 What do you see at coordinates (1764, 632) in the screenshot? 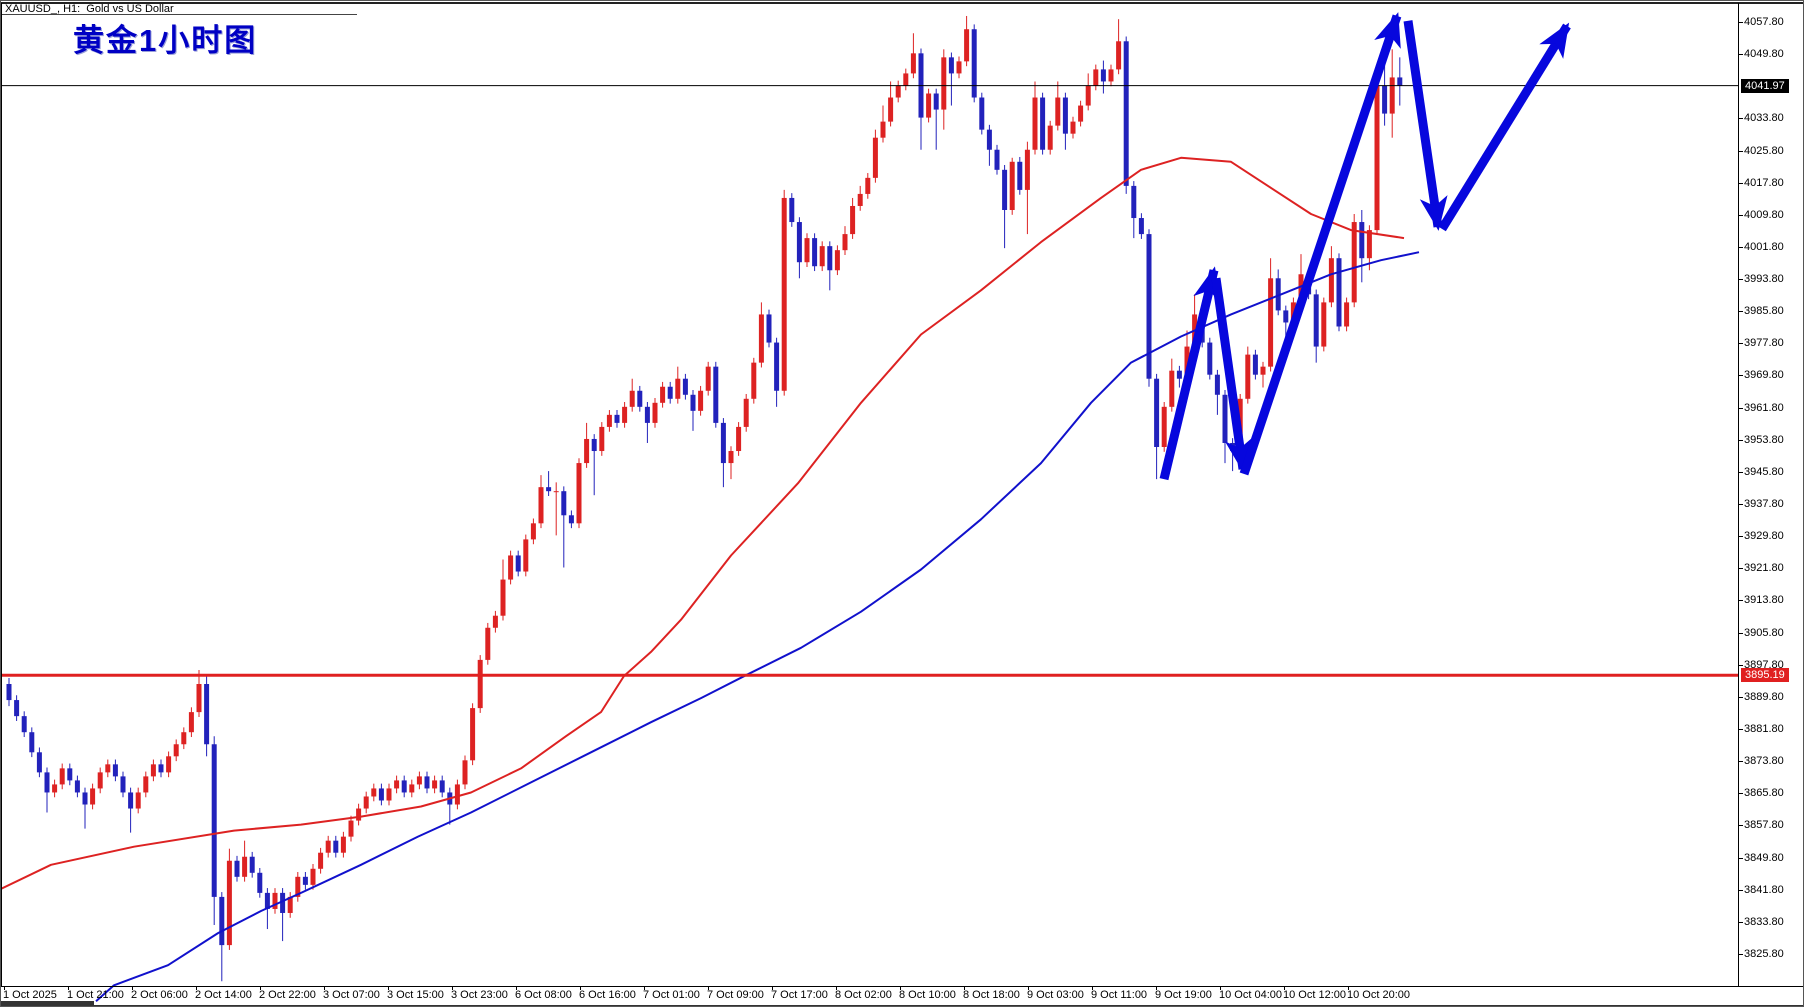
I see `price-tick-label: 3905.80` at bounding box center [1764, 632].